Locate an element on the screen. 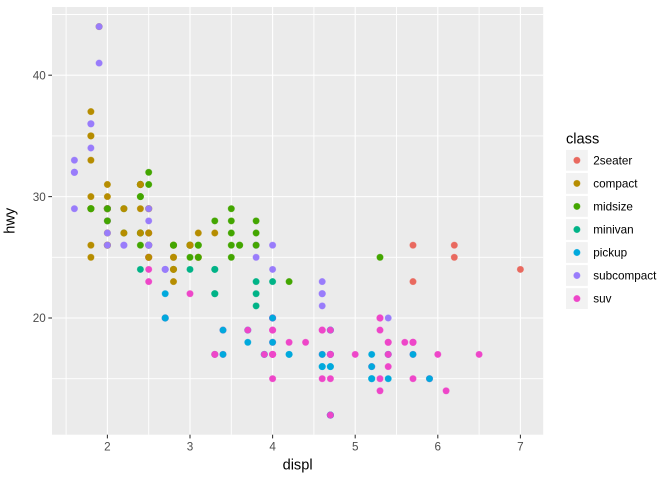 This screenshot has width=672, height=480. svg-text: compact is located at coordinates (615, 183).